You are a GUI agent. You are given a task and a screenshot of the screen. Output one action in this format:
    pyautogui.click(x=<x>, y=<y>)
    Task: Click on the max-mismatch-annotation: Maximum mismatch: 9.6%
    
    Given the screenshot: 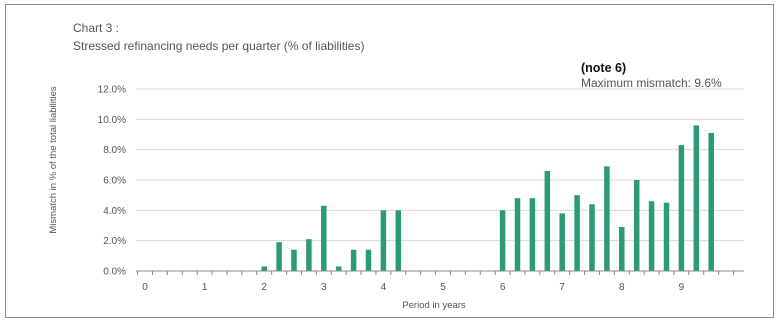 What is the action you would take?
    pyautogui.click(x=651, y=83)
    